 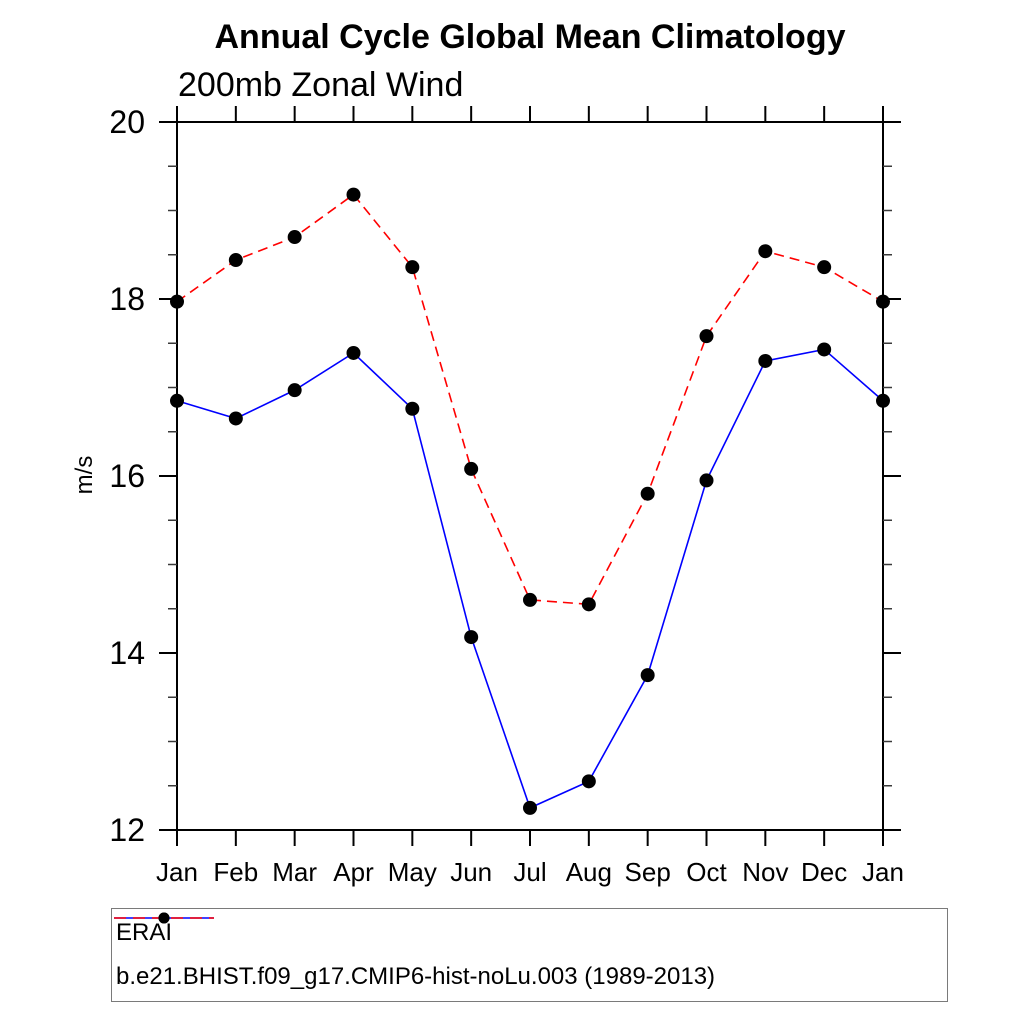 I want to click on chart-title: Annual Cycle Global Mean Climatology, so click(x=530, y=37).